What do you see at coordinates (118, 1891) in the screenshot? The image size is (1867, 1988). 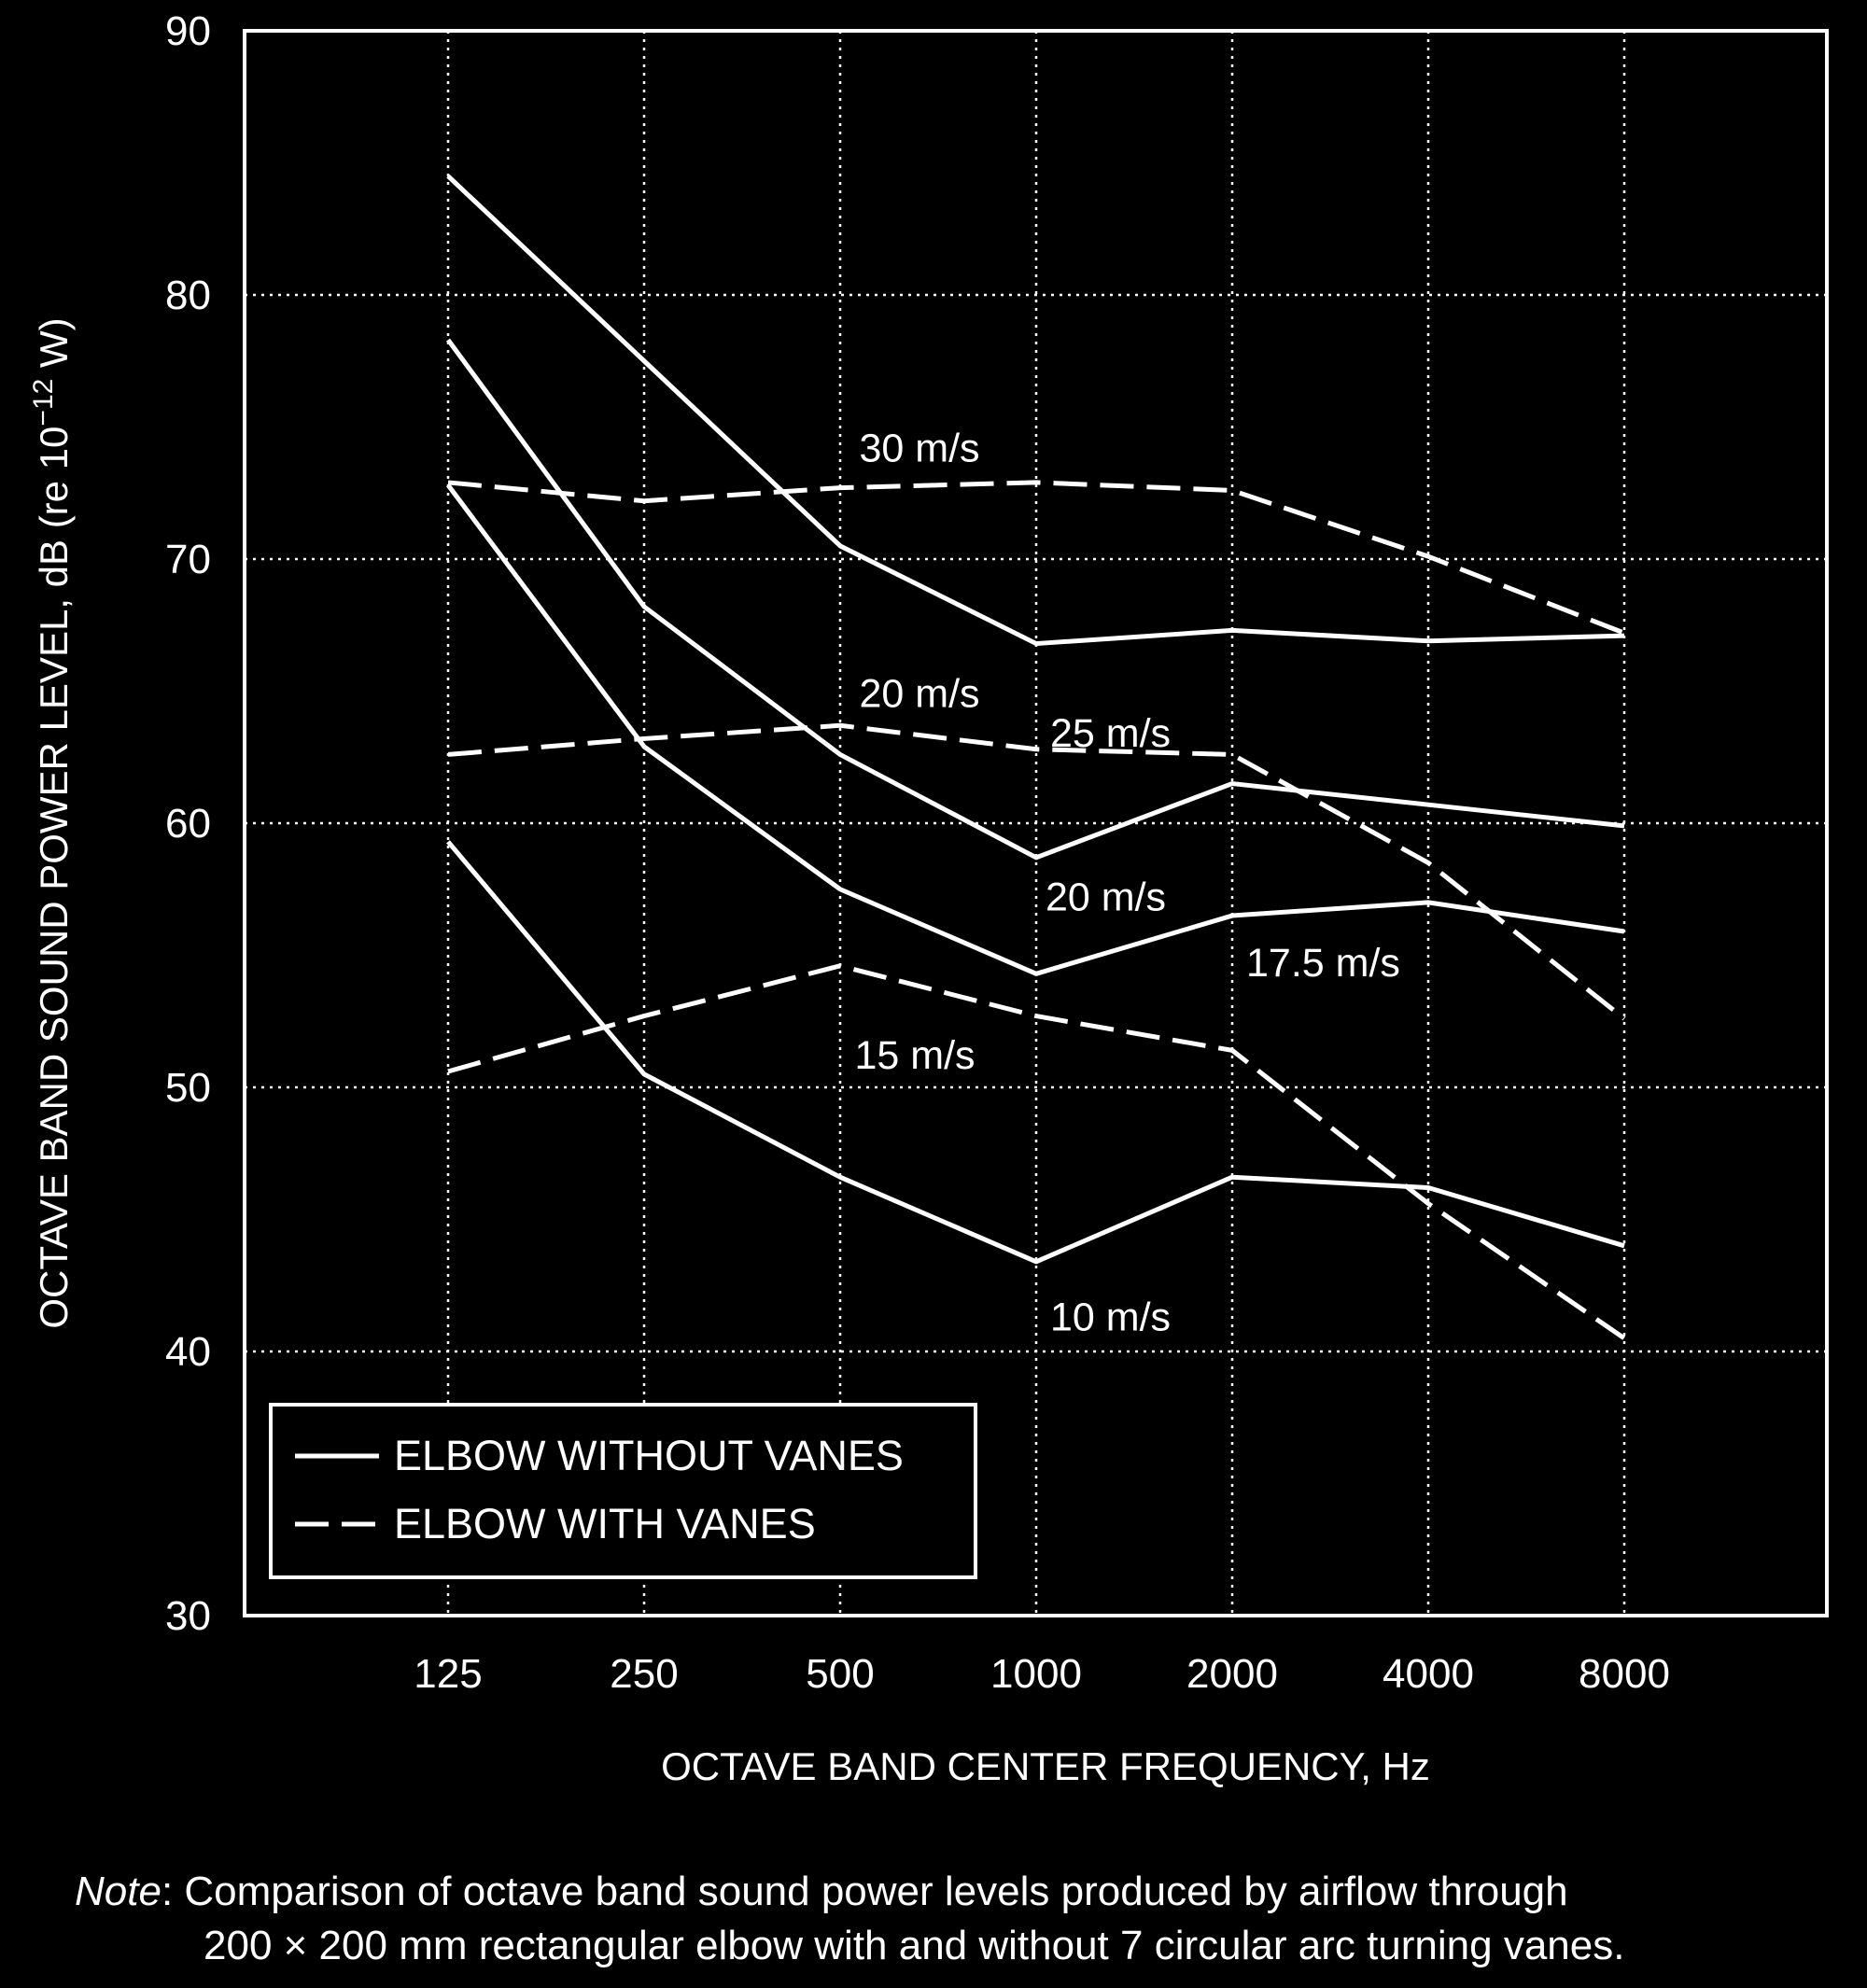 I see `note-prefix: Note` at bounding box center [118, 1891].